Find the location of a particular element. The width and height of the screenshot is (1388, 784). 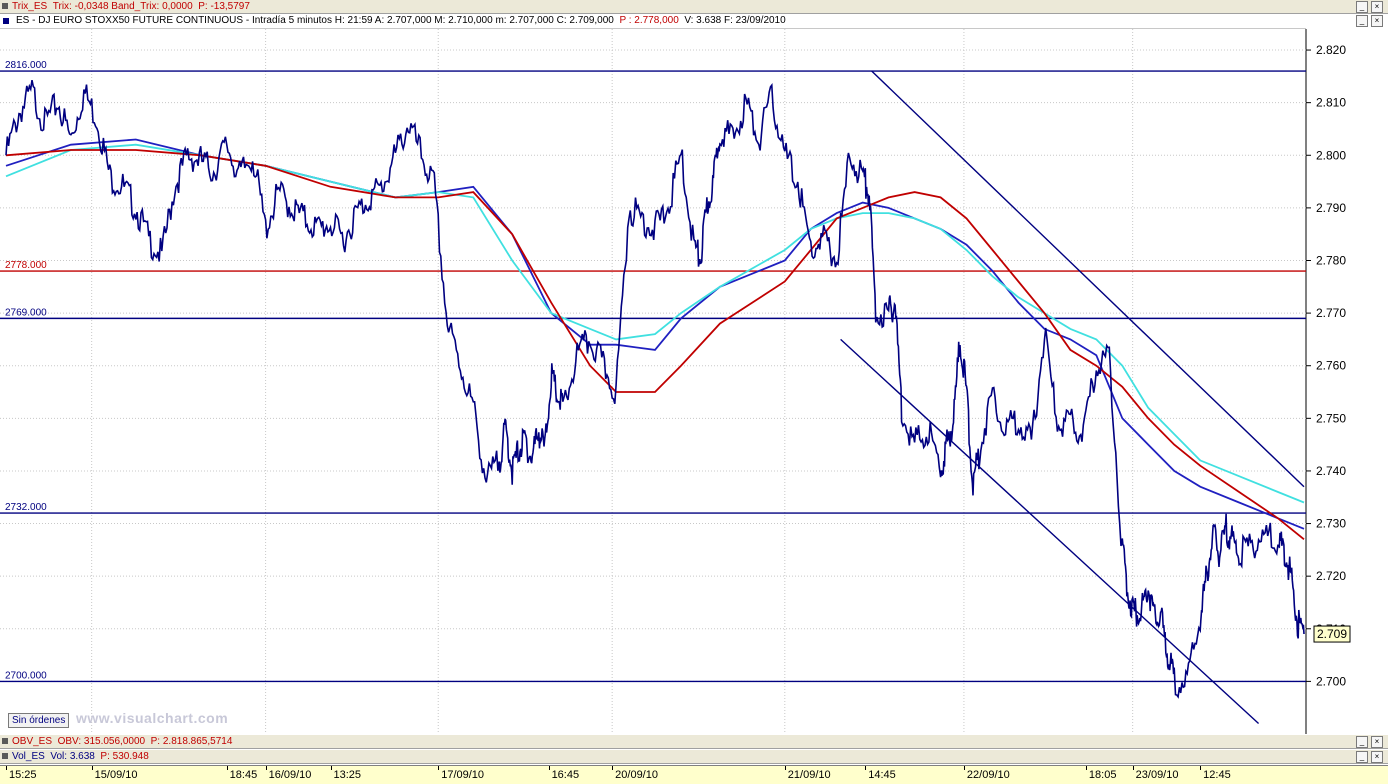

y-tick-label: 2.740 is located at coordinates (1331, 471).